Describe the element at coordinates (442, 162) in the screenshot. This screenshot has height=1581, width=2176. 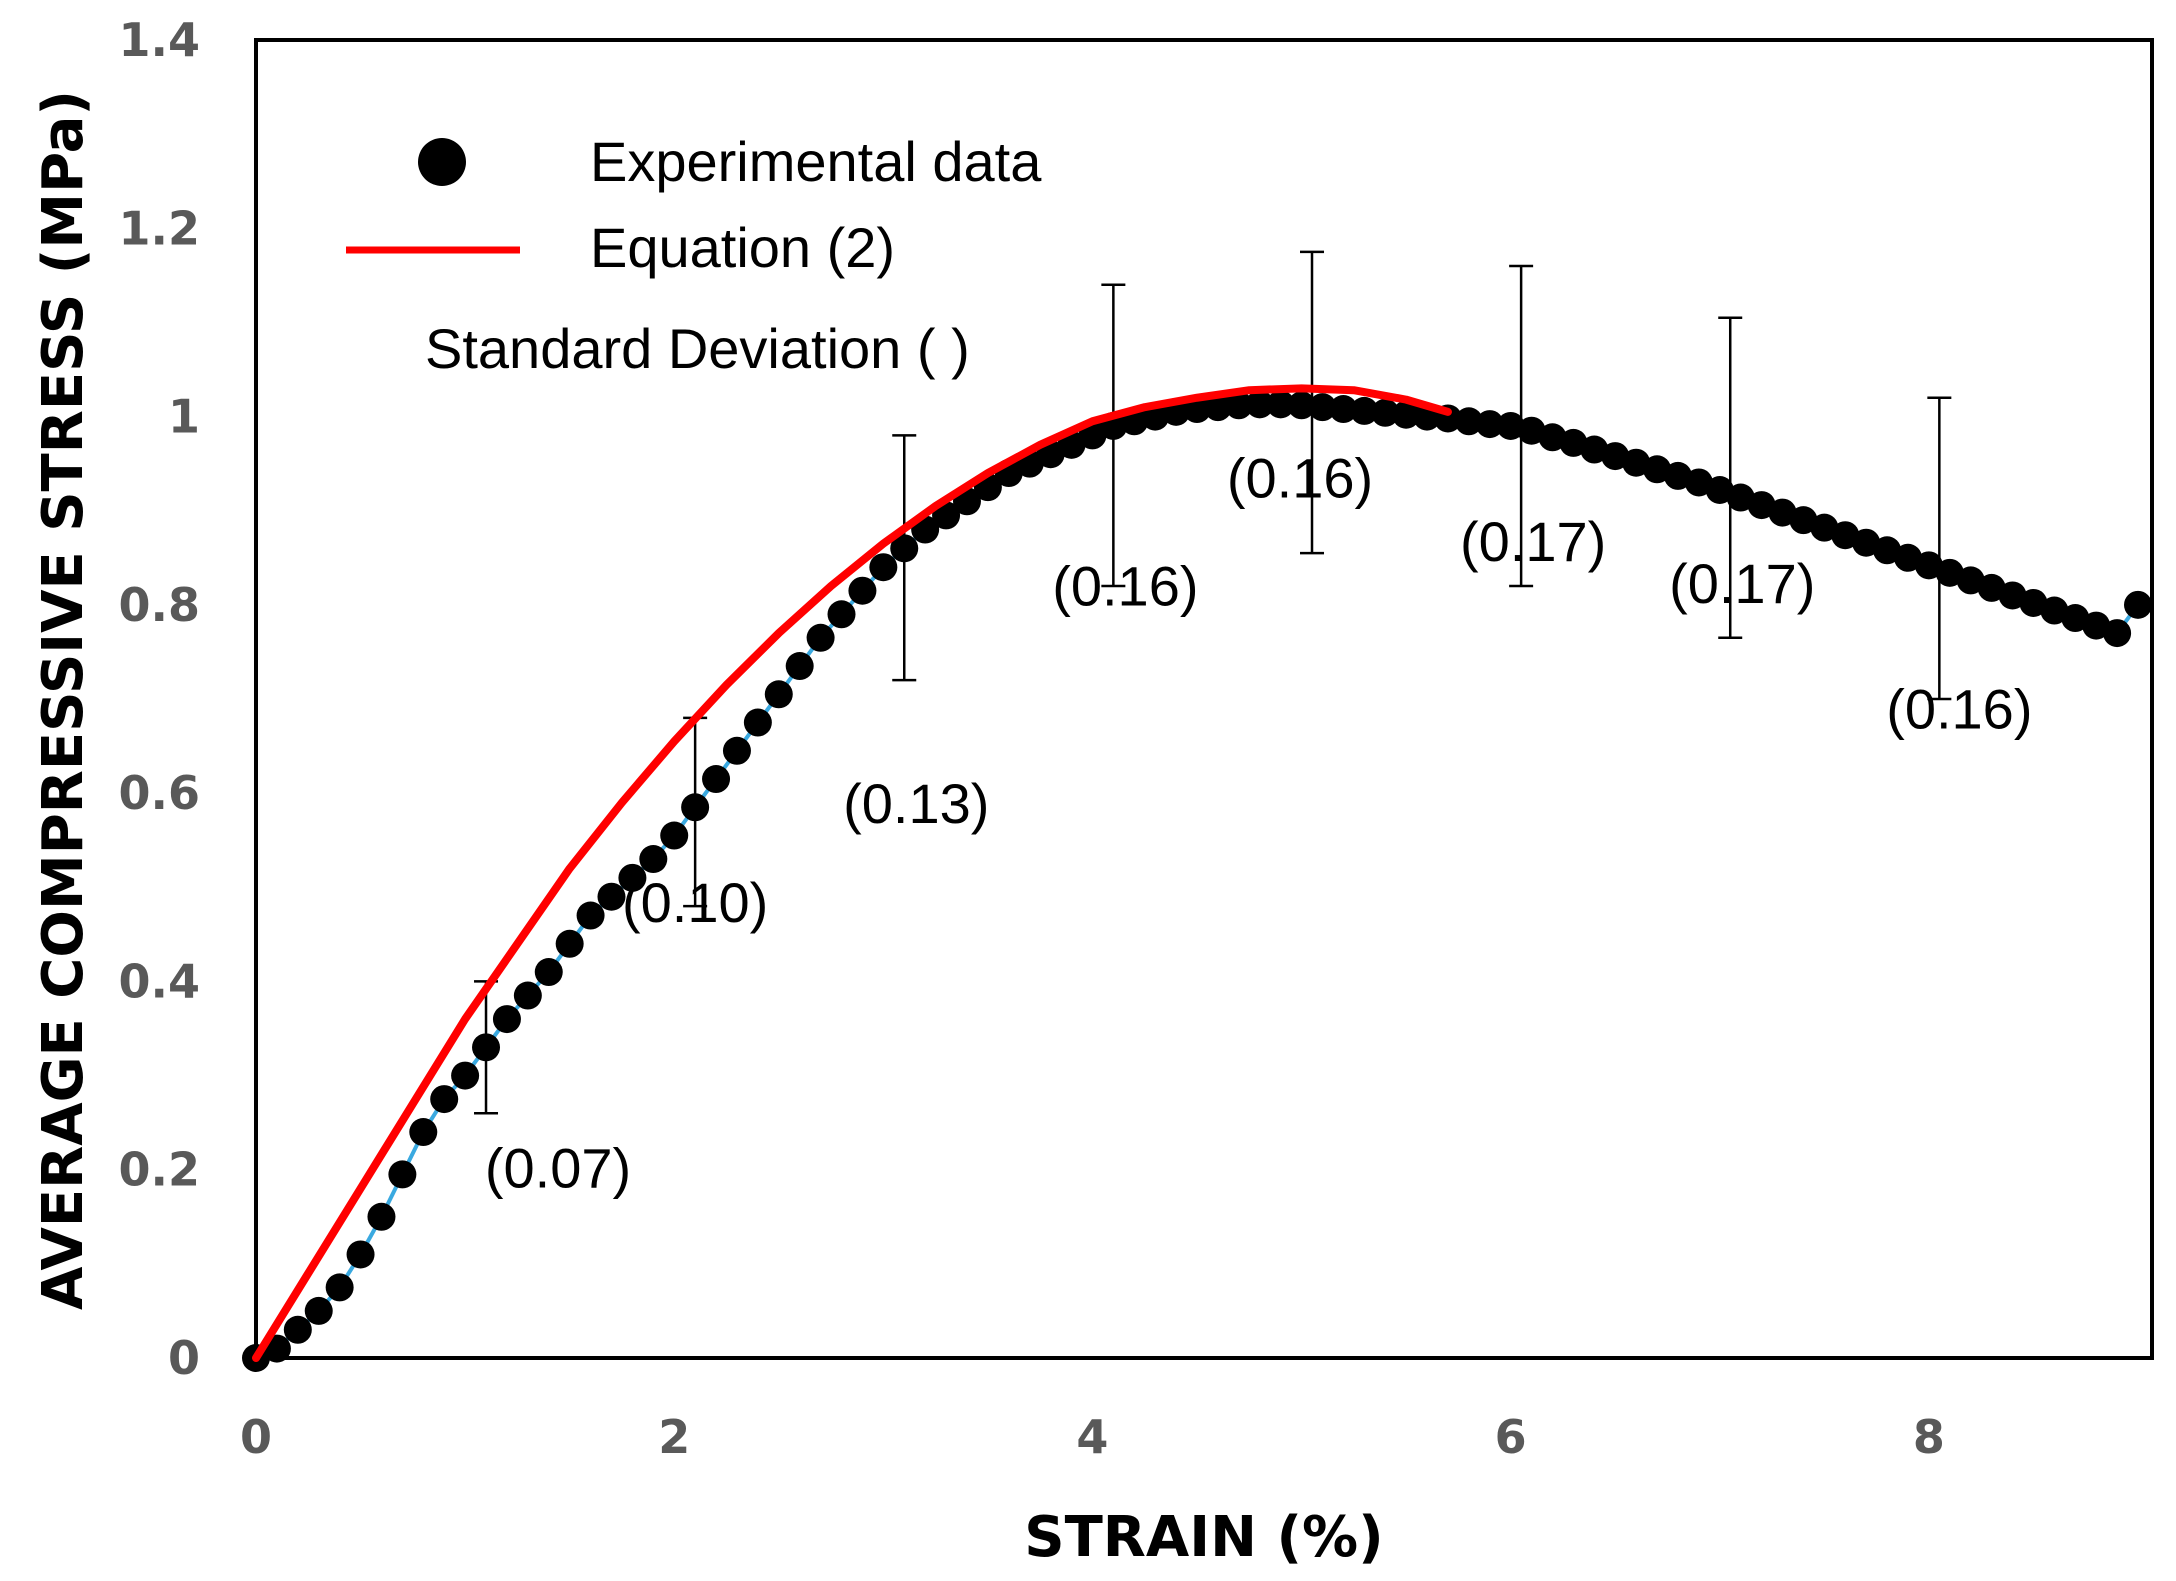
I see `legend-marker-circle` at that location.